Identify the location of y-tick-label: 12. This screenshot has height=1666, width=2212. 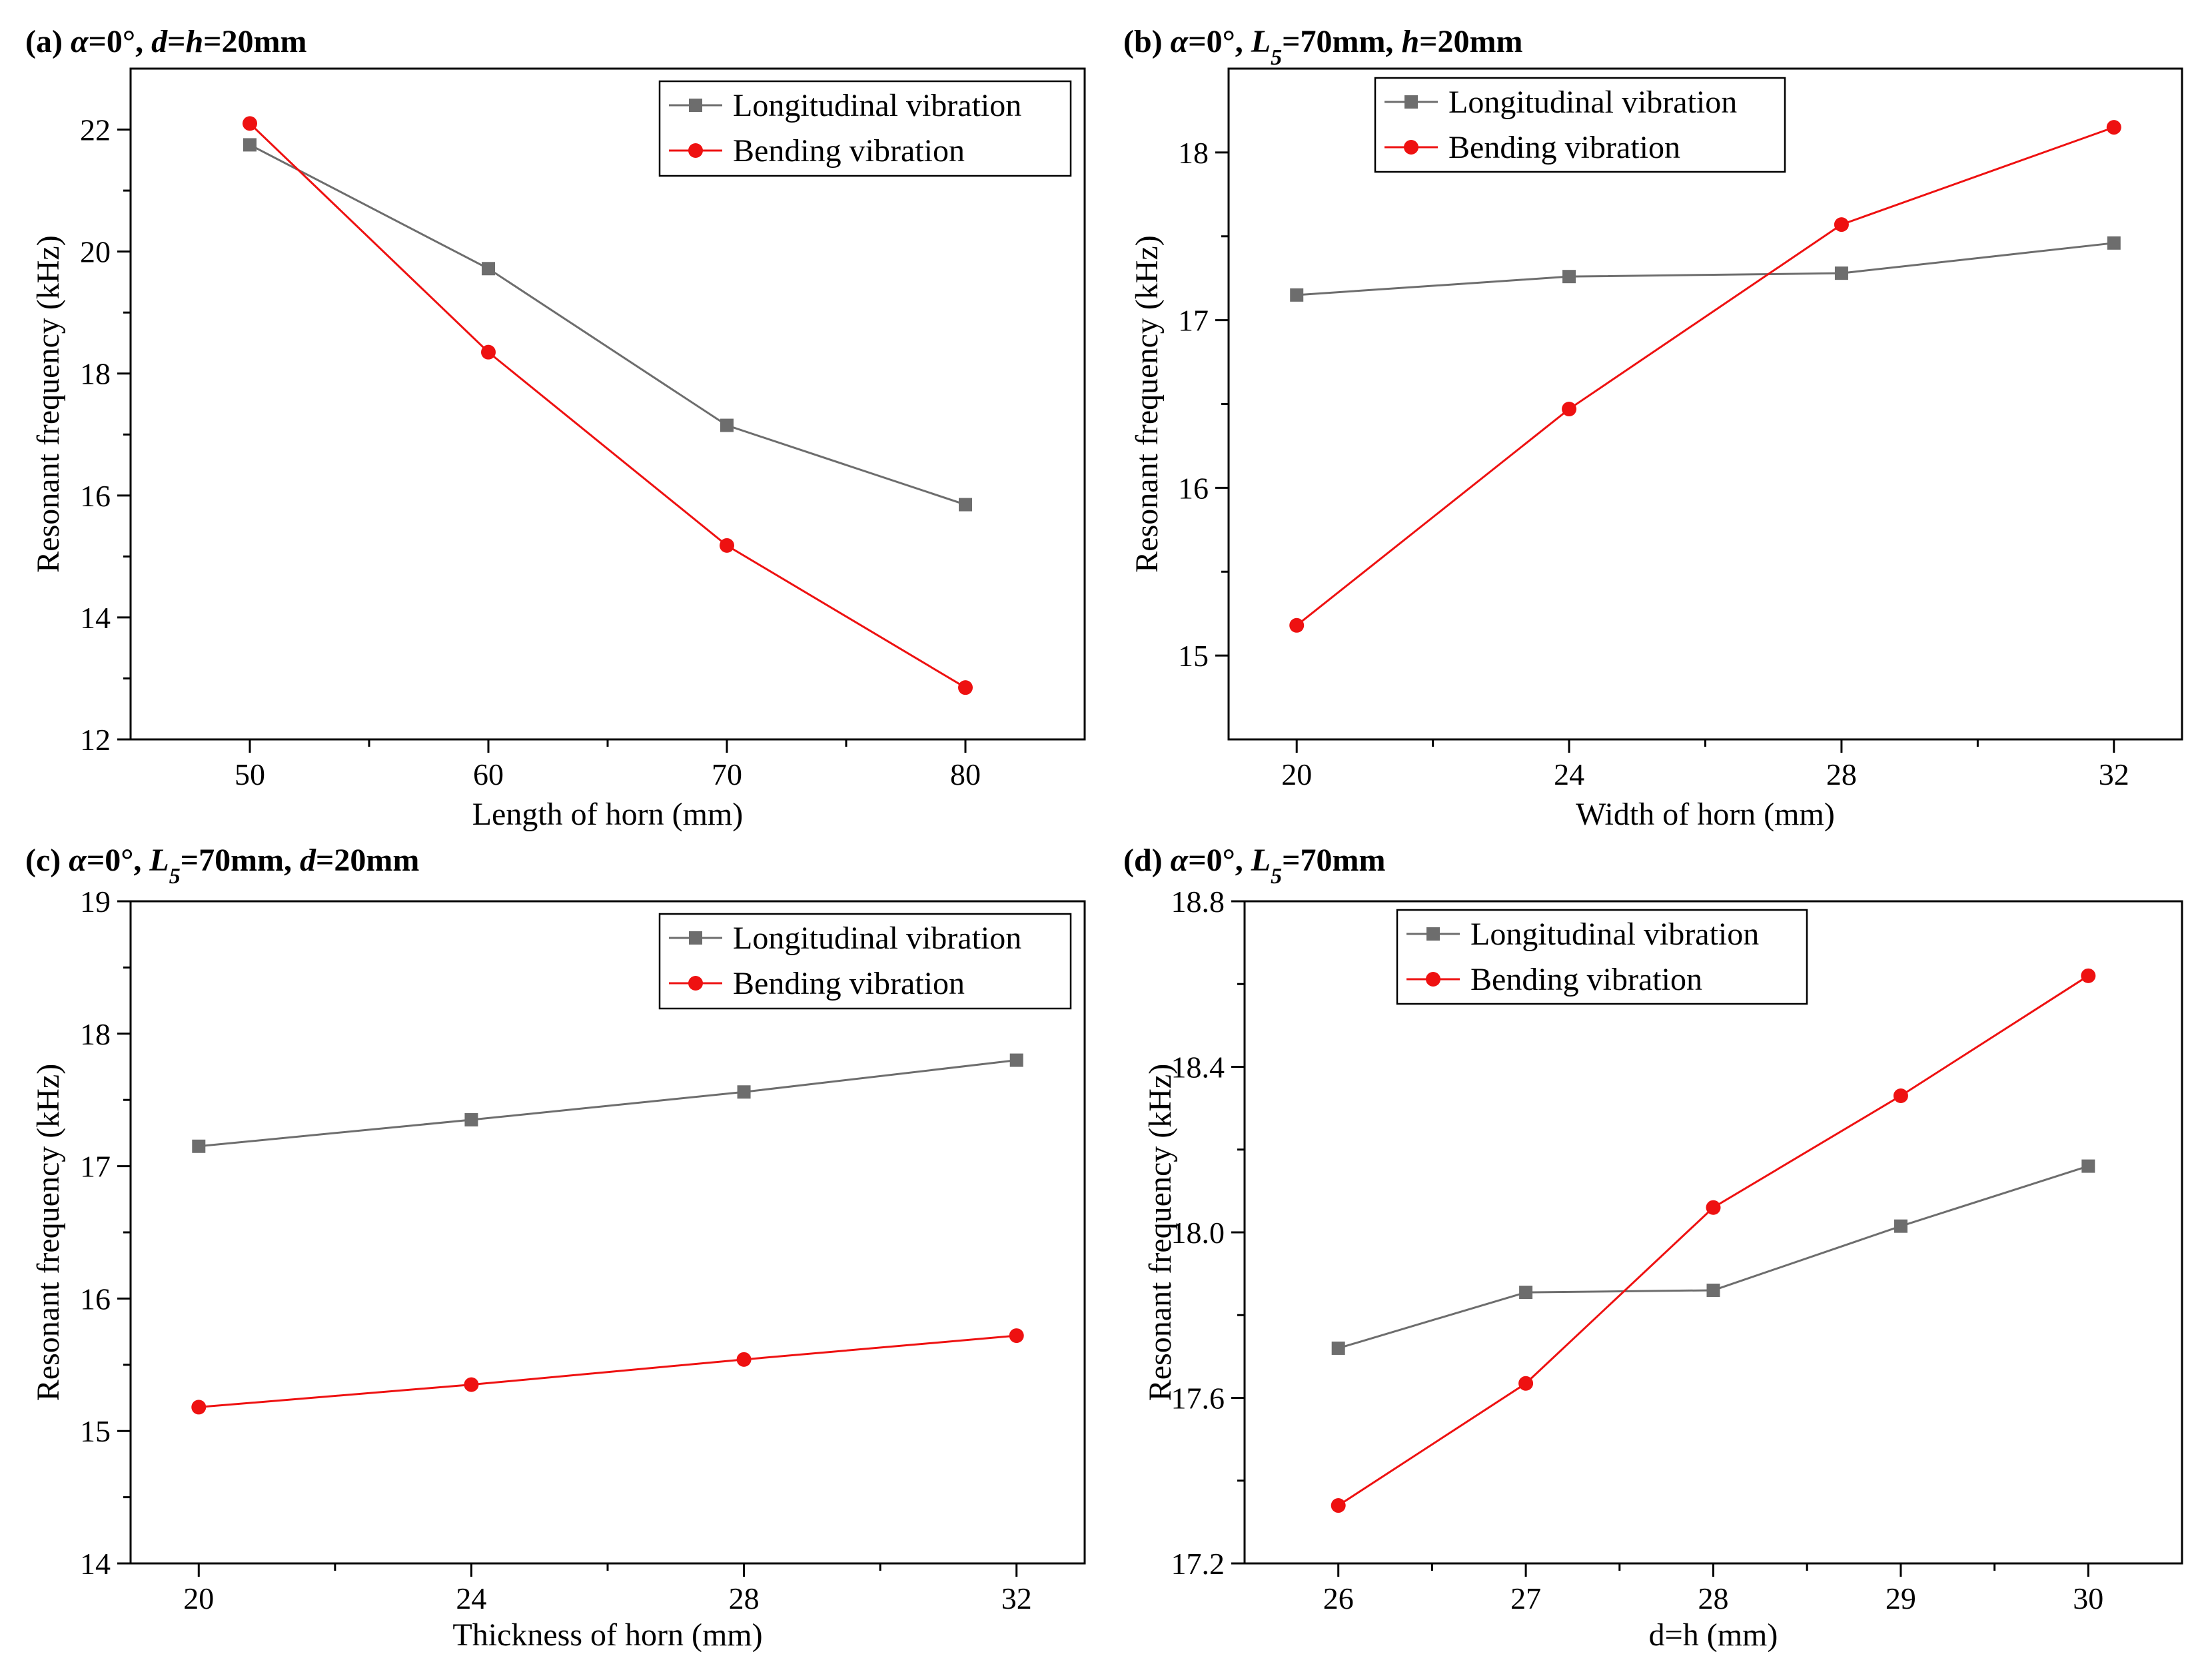
(95, 740).